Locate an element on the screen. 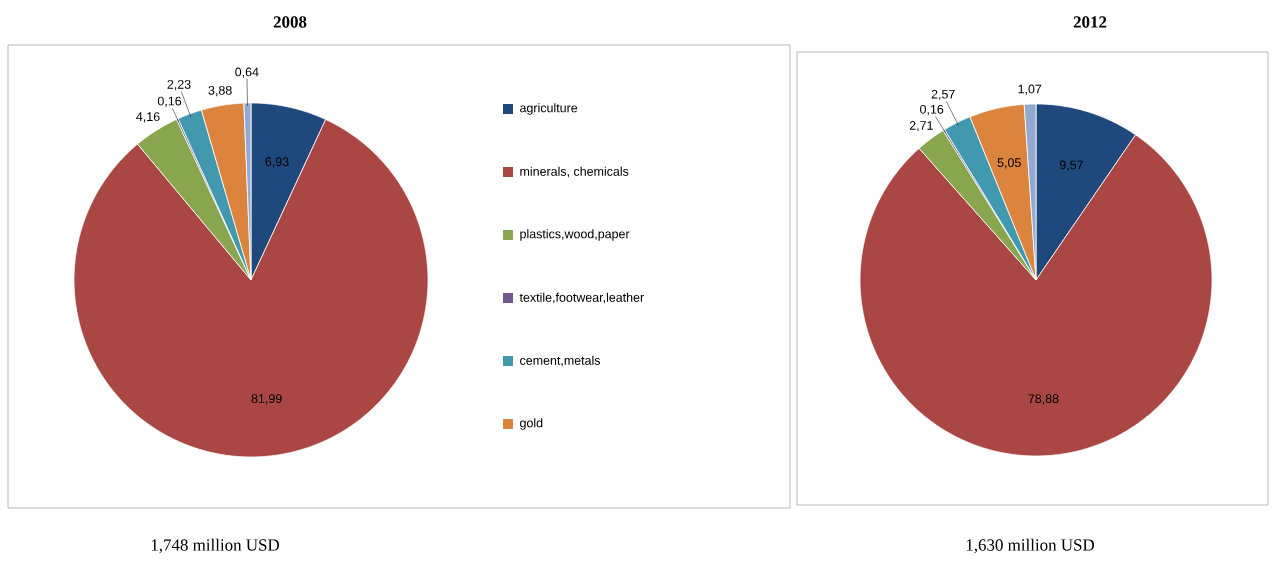 The width and height of the screenshot is (1273, 561). legend-label: textile,footwear,leather is located at coordinates (581, 298).